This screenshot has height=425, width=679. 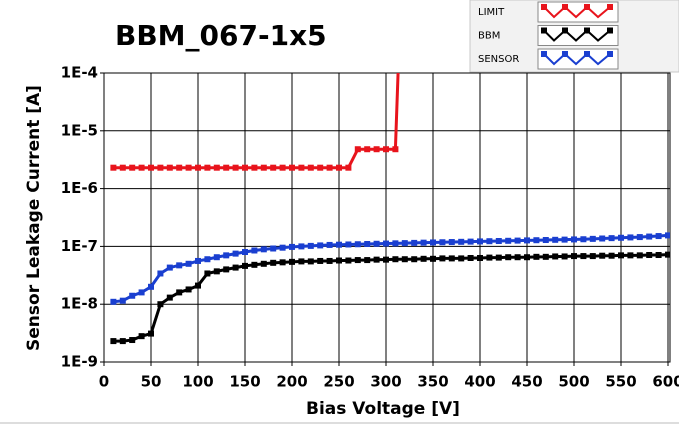 I want to click on x-tick-label: 550, so click(x=620, y=382).